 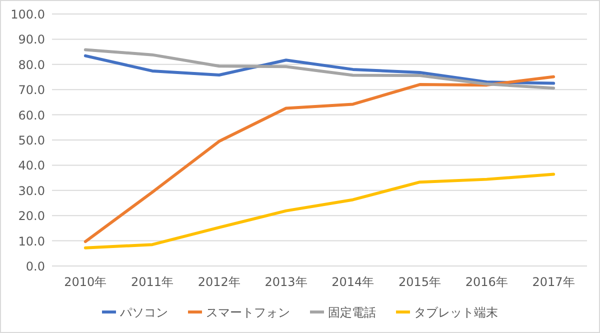 I want to click on y-tick-label: 100.0, so click(x=27, y=15).